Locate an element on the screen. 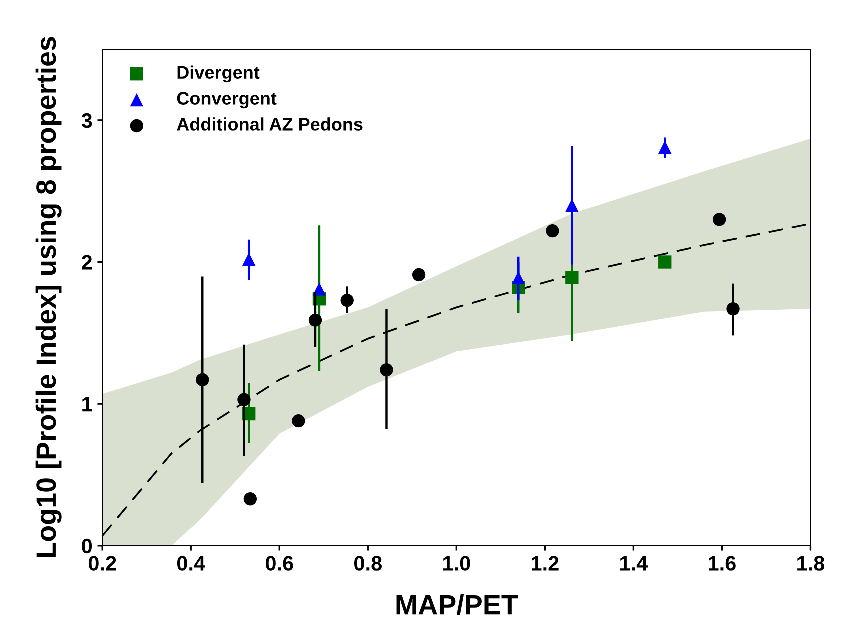 The height and width of the screenshot is (643, 841). y-axis-title: Log10 [Profile Index] using 8 properties is located at coordinates (49, 297).